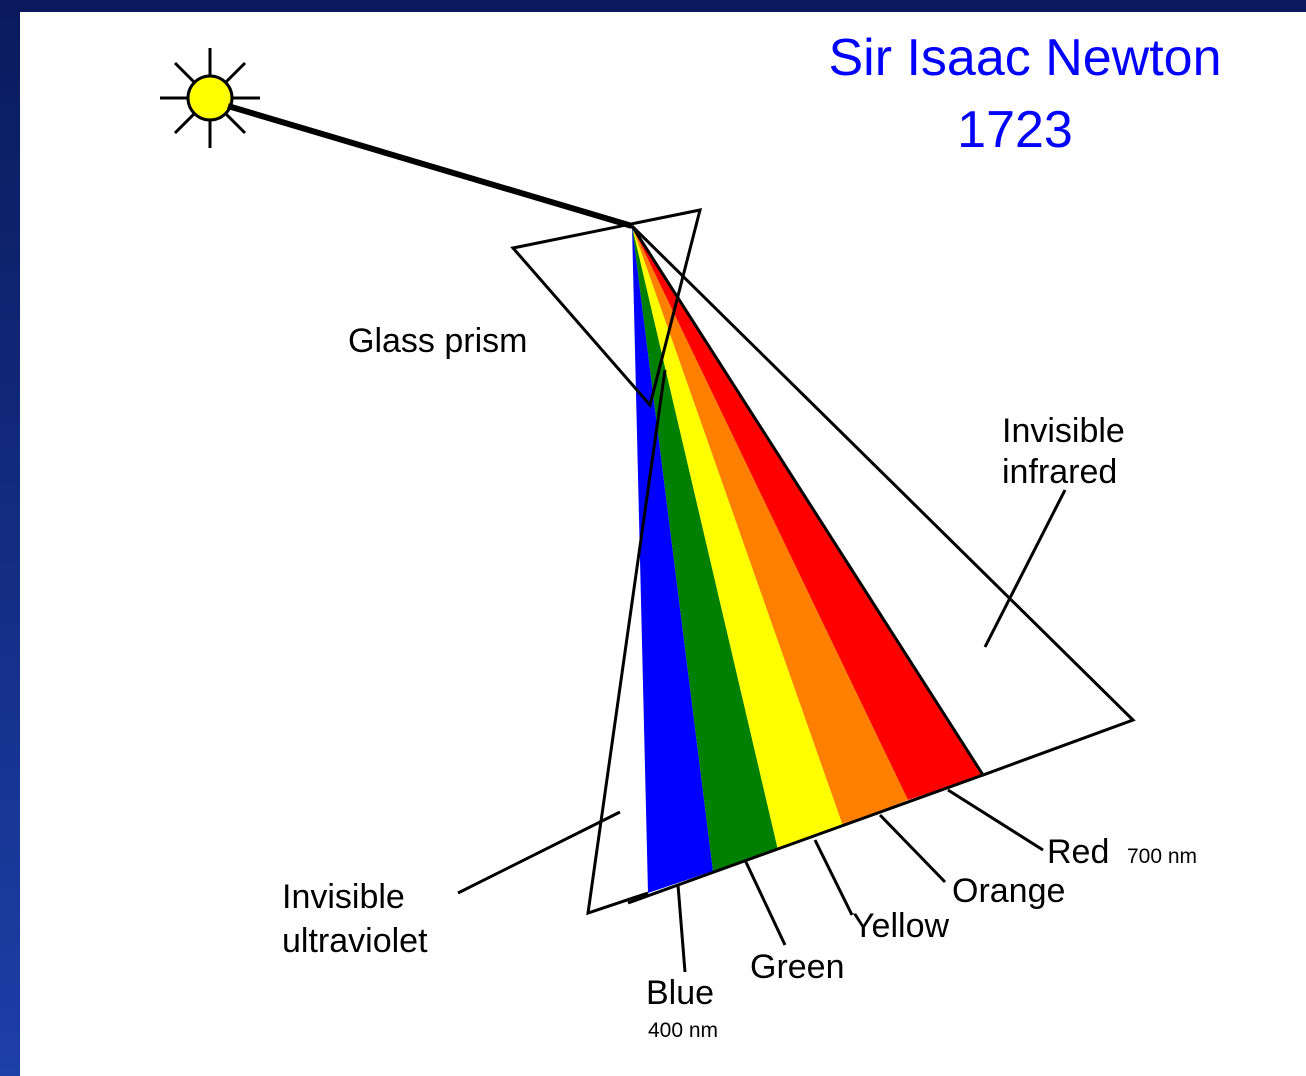  I want to click on label: Glass prism, so click(437, 341).